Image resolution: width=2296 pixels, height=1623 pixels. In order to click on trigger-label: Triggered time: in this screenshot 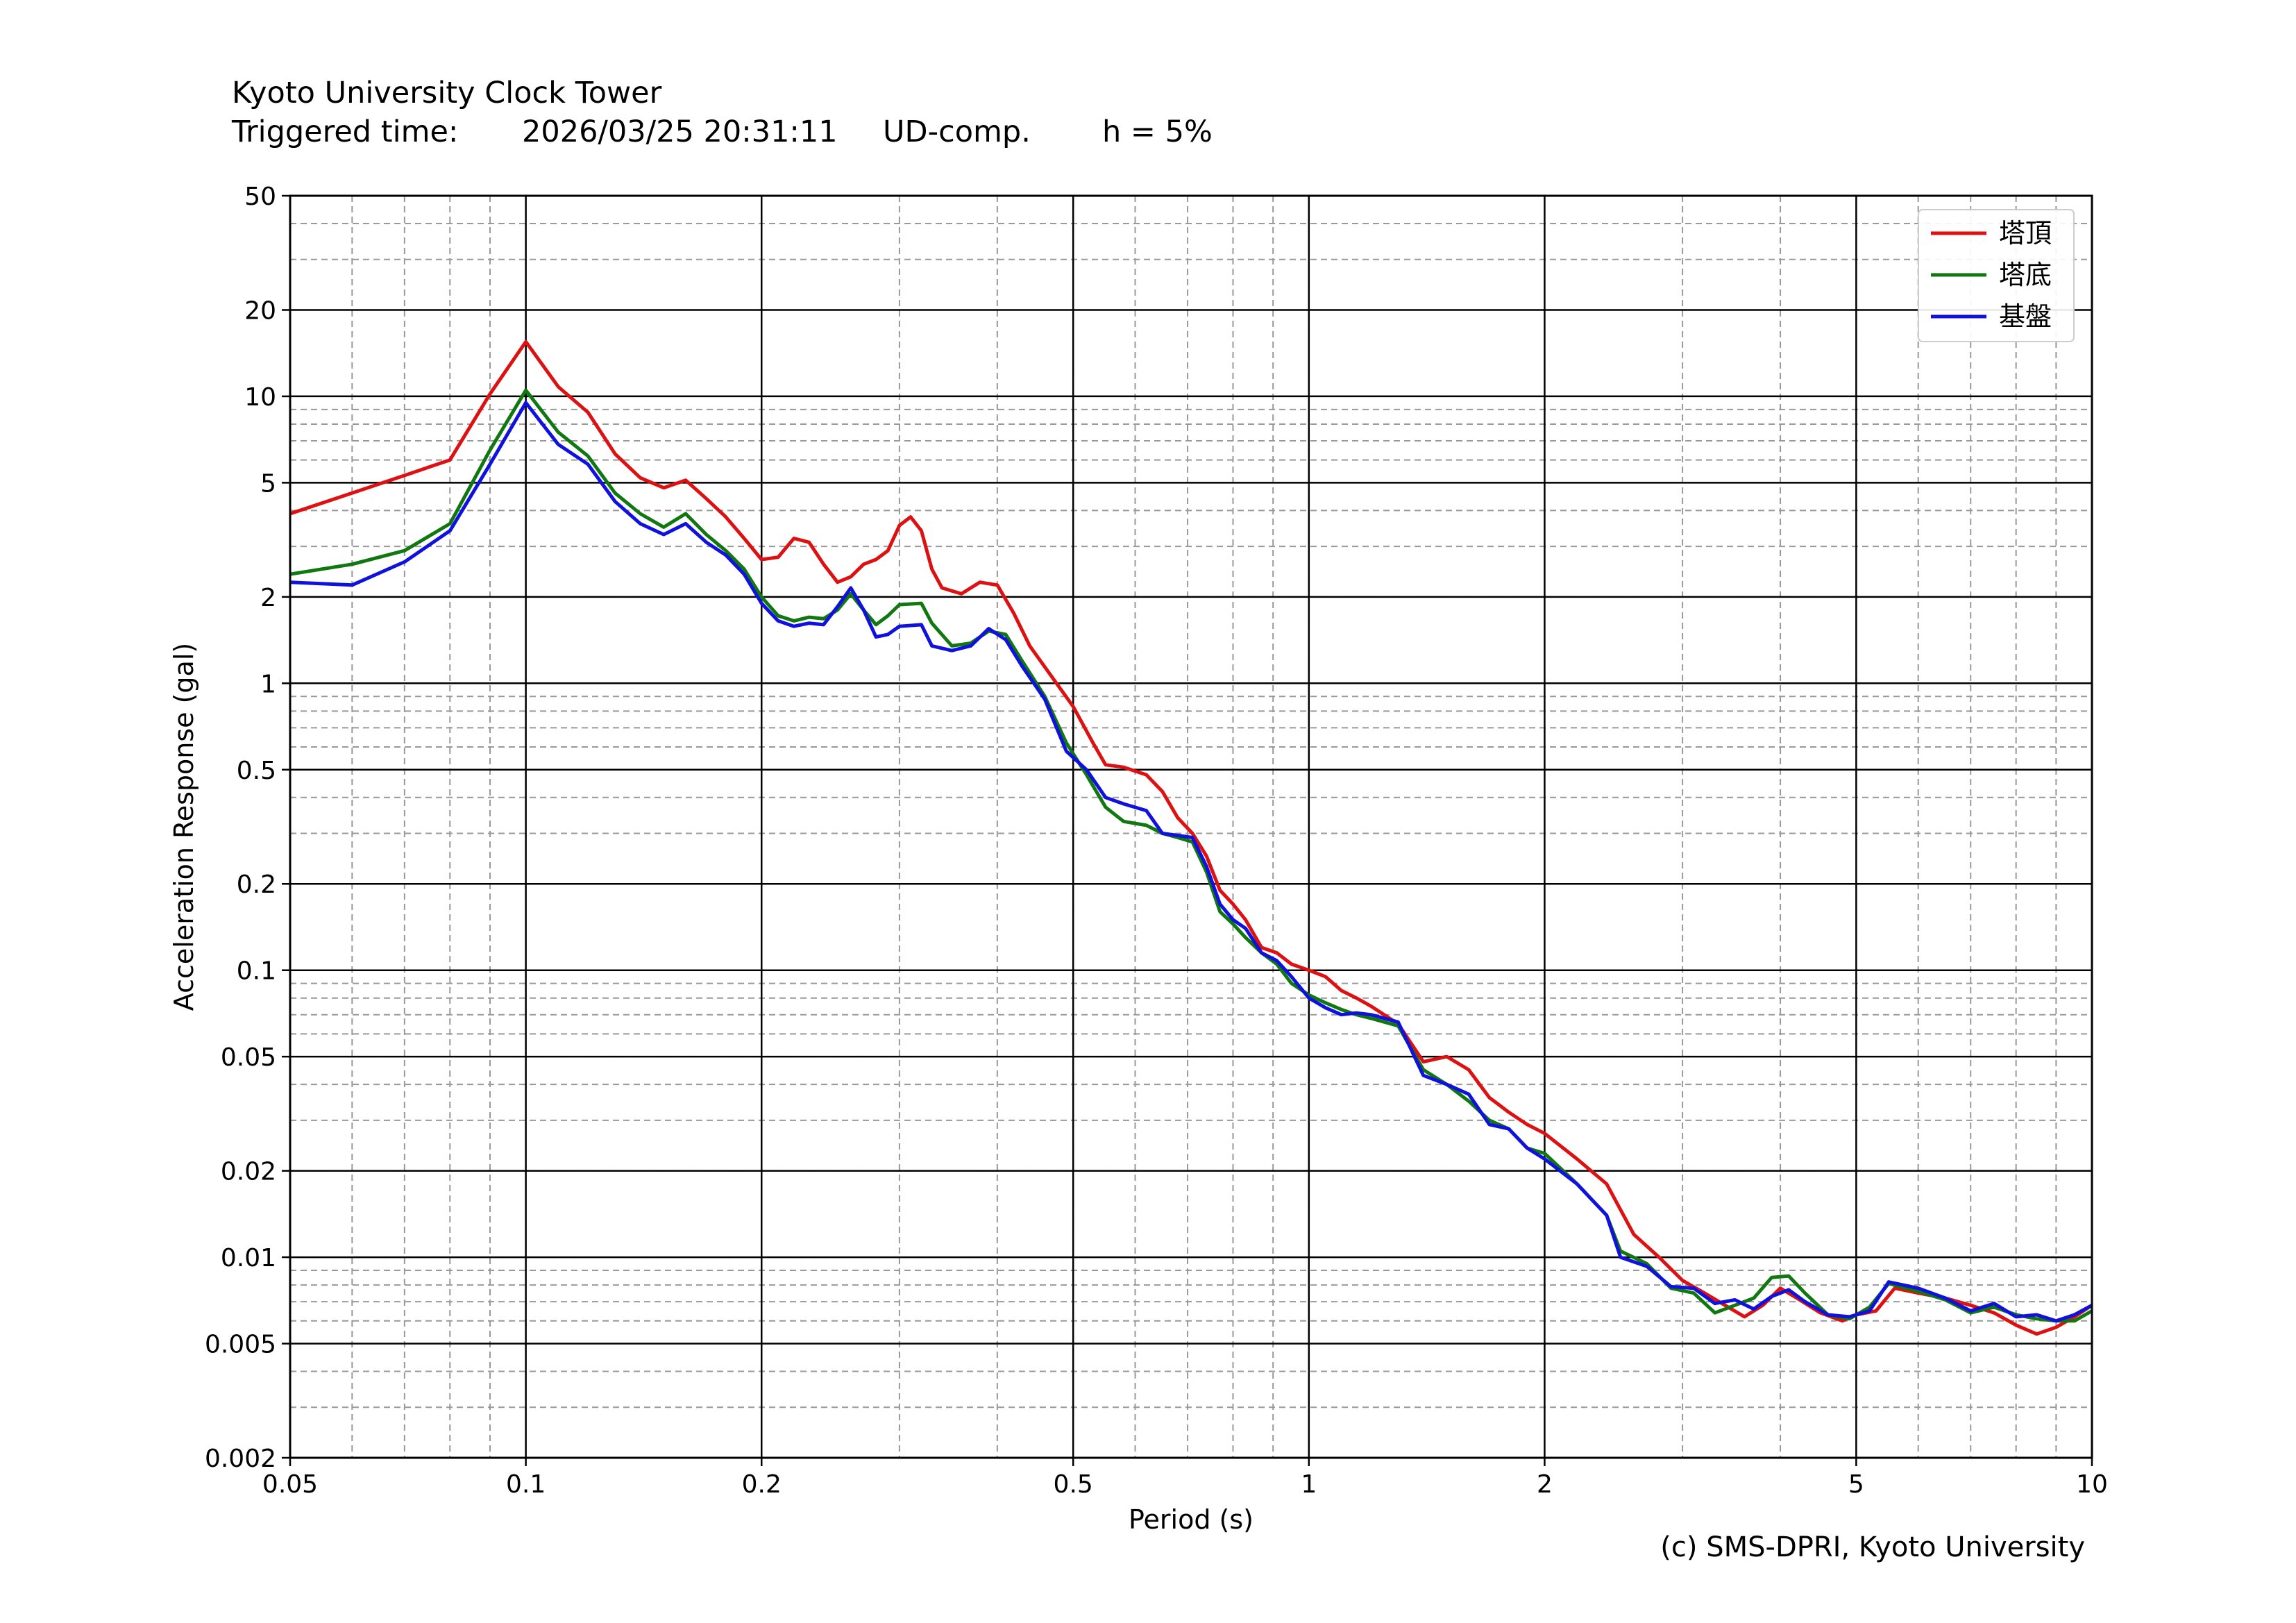, I will do `click(345, 132)`.